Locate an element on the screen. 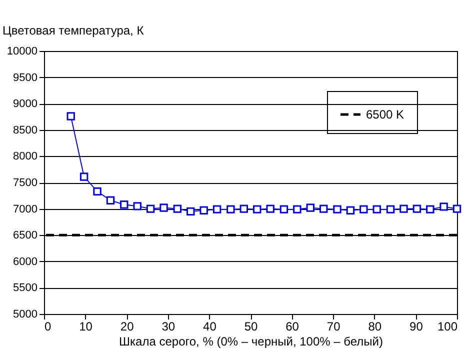 The image size is (472, 349). x-tick-label: 100 is located at coordinates (447, 327).